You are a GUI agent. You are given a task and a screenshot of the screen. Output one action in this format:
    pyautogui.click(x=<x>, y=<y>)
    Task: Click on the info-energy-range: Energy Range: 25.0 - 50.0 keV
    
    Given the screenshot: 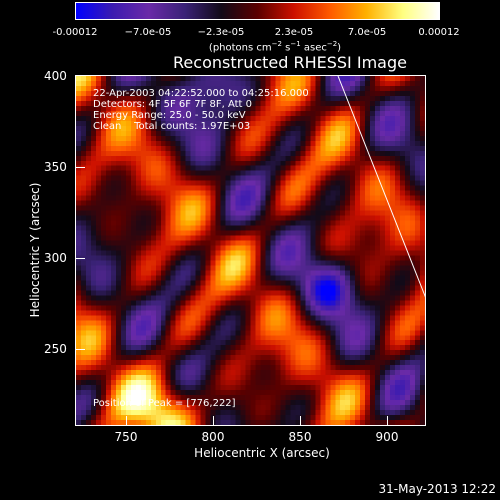 What is the action you would take?
    pyautogui.click(x=169, y=115)
    